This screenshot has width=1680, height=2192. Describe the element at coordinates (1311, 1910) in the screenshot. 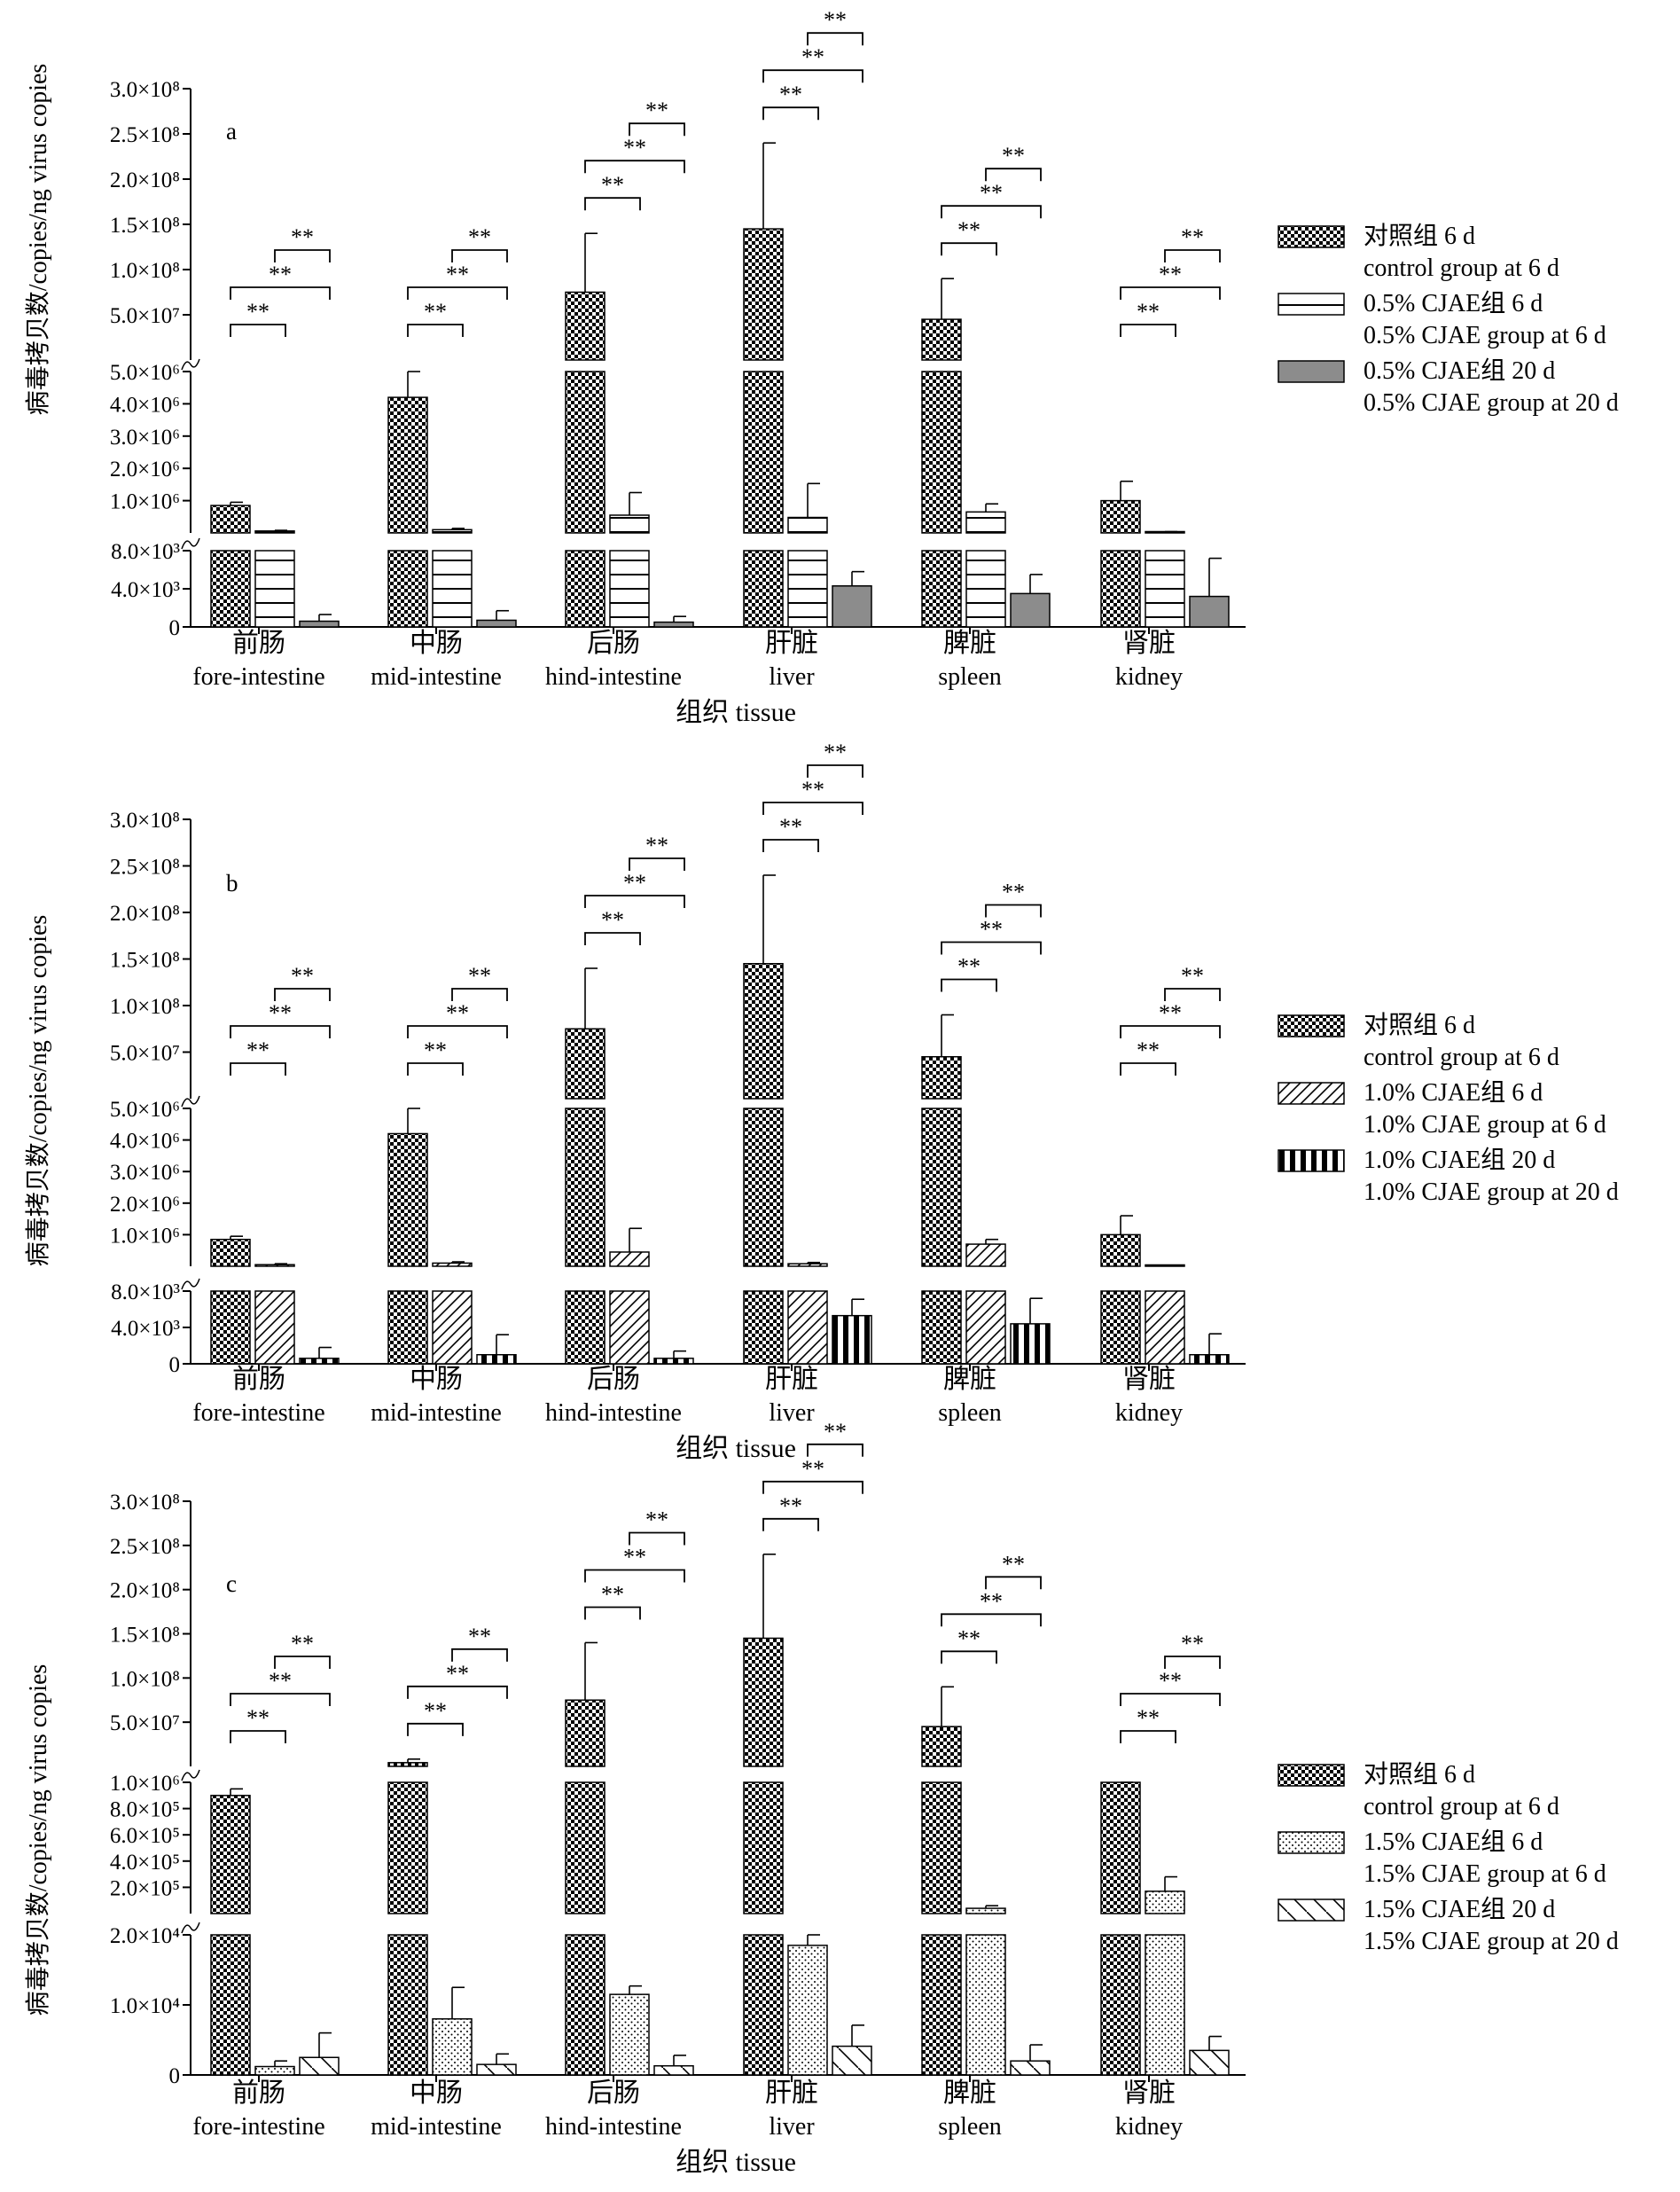

I see `legend-swatch-backdiag` at that location.